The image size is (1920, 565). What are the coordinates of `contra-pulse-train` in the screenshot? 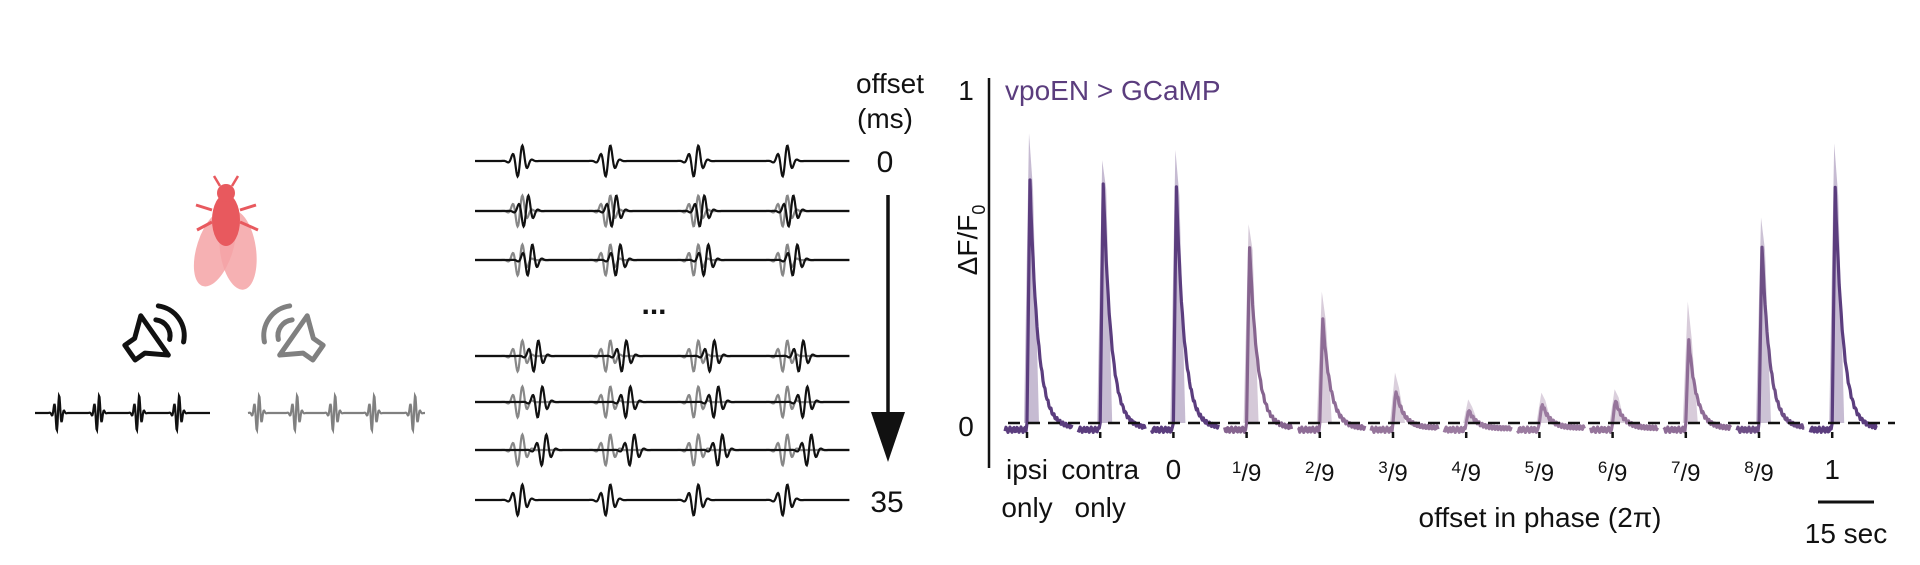 It's located at (336, 413).